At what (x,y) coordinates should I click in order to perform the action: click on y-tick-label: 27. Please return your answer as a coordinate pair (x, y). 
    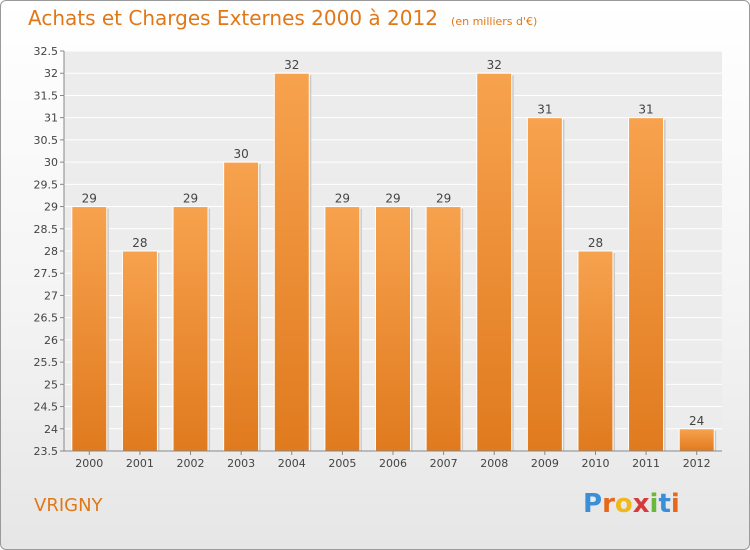
    Looking at the image, I should click on (51, 295).